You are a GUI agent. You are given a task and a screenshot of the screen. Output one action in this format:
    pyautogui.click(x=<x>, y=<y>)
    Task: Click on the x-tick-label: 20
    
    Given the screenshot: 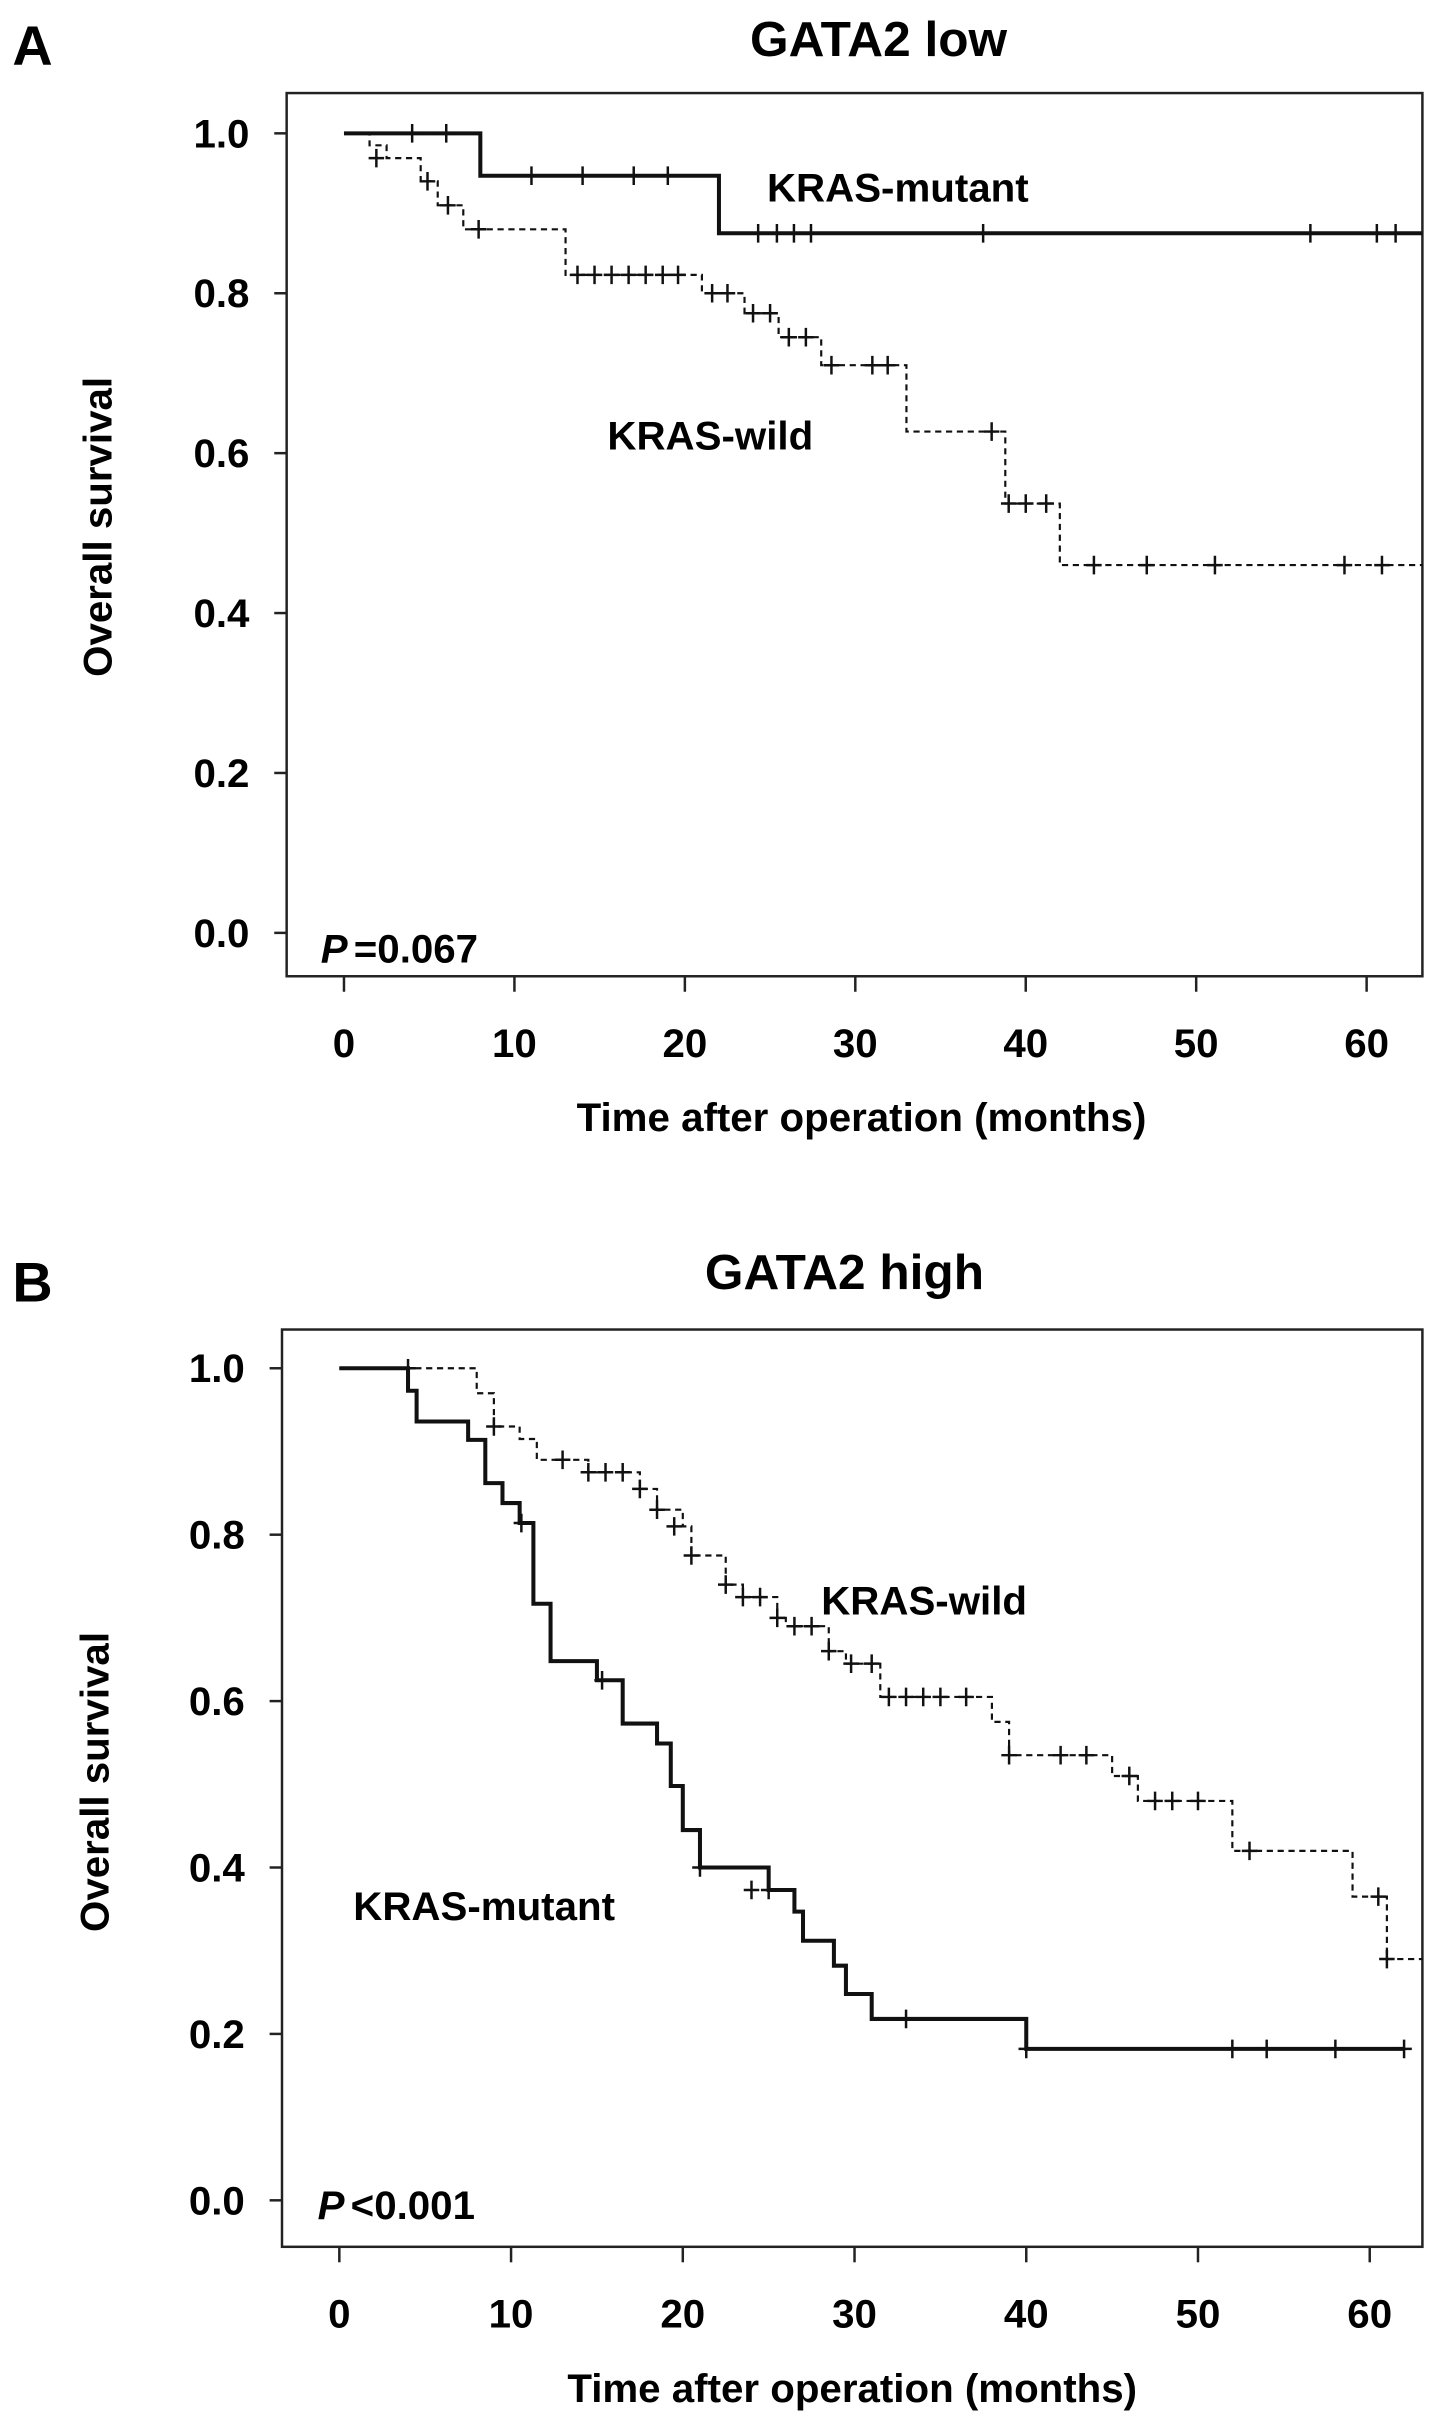 What is the action you would take?
    pyautogui.click(x=684, y=1043)
    